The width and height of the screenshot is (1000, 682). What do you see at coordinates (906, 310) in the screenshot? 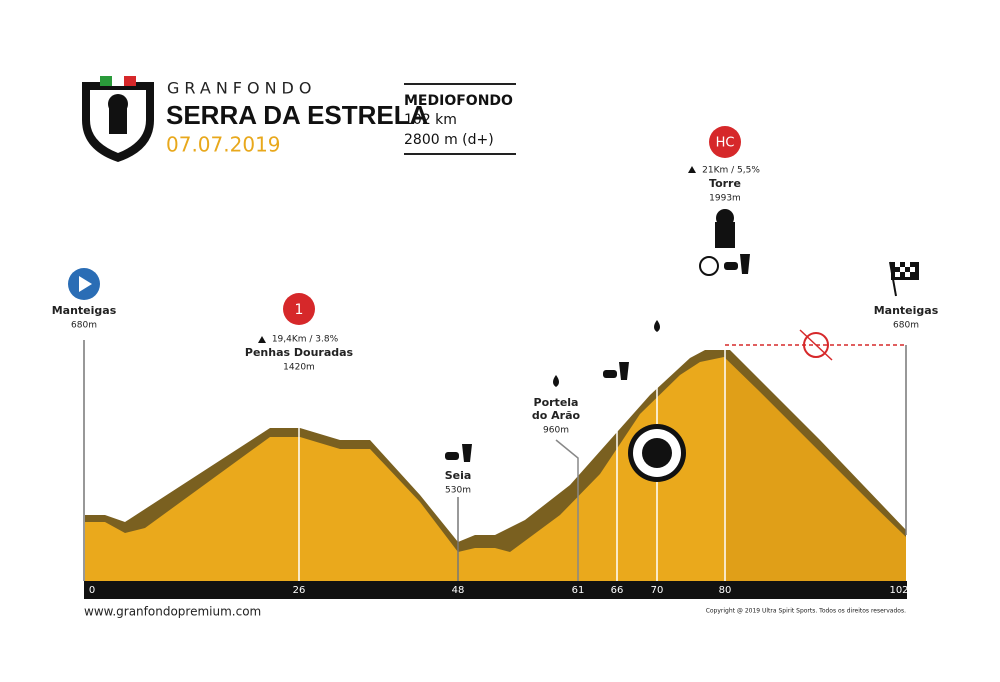
I see `finish-name: Manteigas` at bounding box center [906, 310].